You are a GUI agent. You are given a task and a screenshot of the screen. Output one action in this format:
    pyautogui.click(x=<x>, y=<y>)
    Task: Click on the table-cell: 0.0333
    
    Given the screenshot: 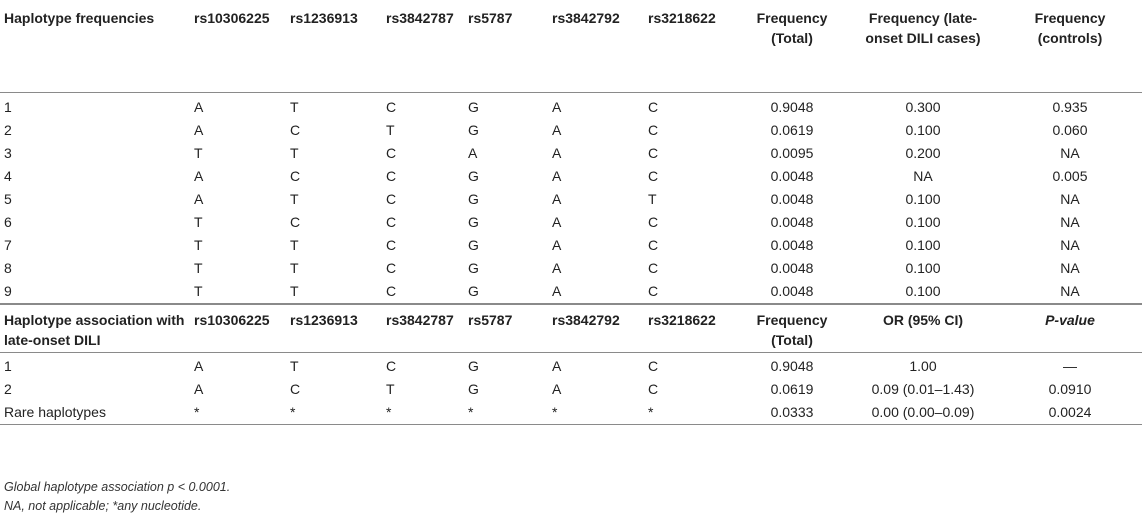 What is the action you would take?
    pyautogui.click(x=792, y=413)
    